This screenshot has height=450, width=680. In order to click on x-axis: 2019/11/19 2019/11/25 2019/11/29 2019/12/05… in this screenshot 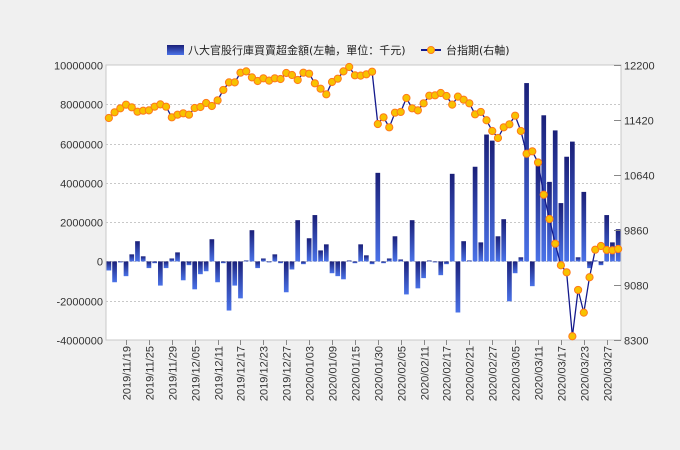, I will do `click(368, 370)`.